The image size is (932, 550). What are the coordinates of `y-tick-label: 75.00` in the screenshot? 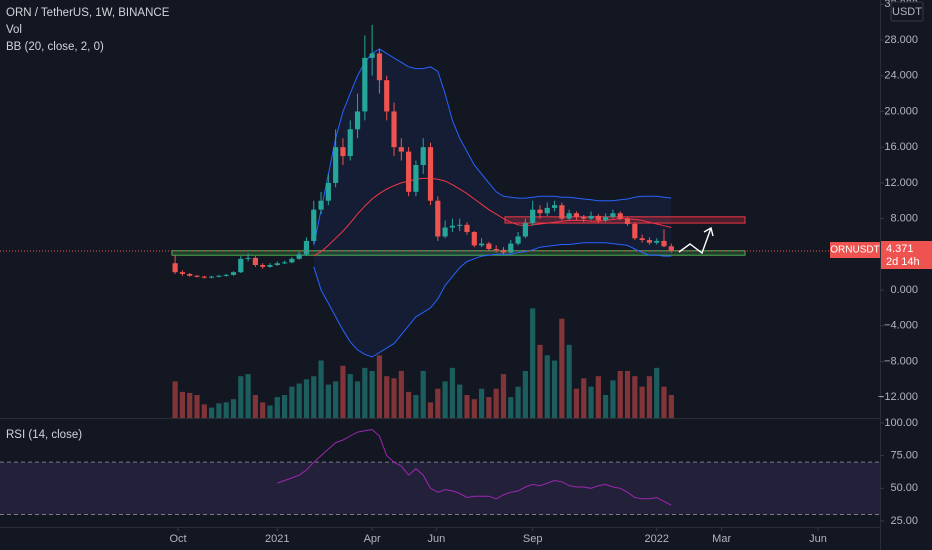 It's located at (904, 456).